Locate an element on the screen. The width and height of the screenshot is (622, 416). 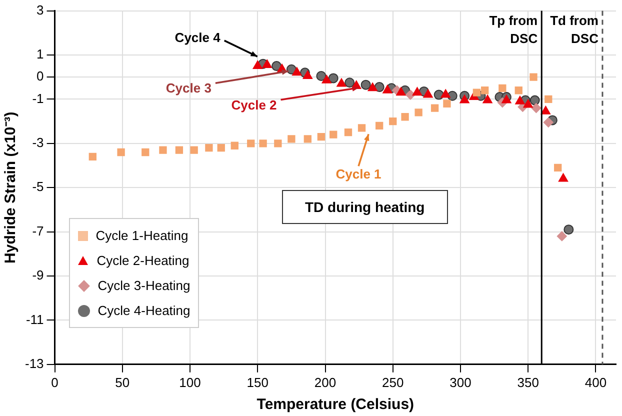
y-tick-label: -9 is located at coordinates (38, 275).